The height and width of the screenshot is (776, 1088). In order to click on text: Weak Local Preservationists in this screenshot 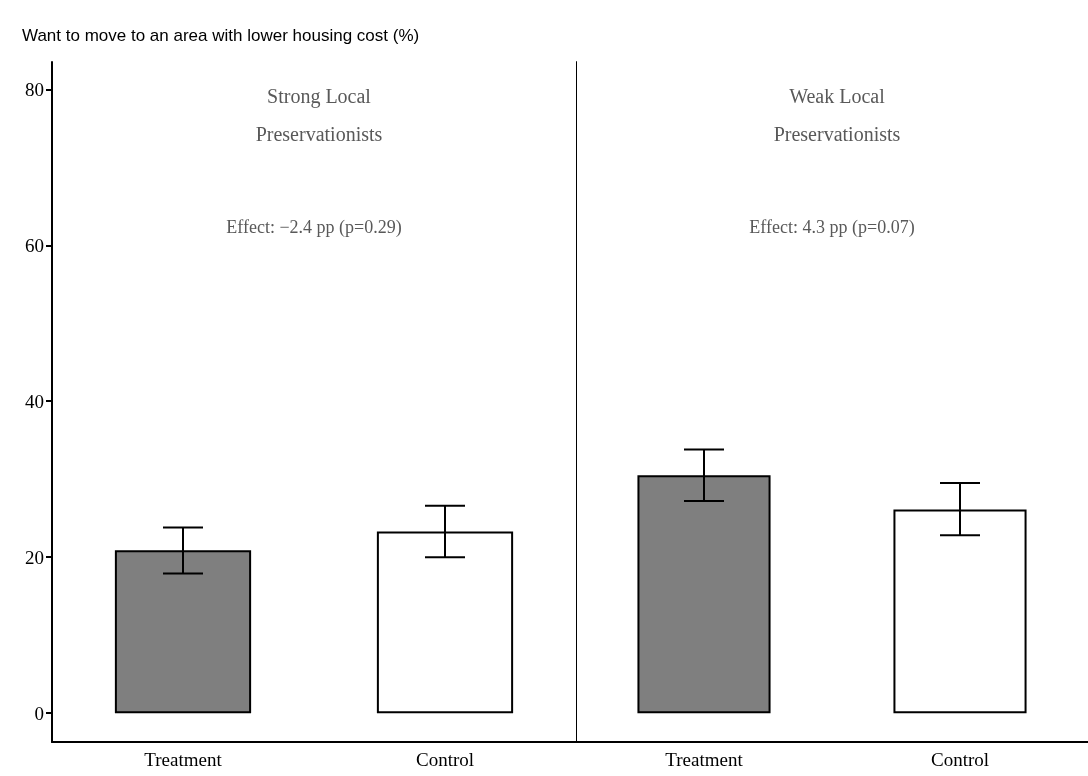, I will do `click(837, 115)`.